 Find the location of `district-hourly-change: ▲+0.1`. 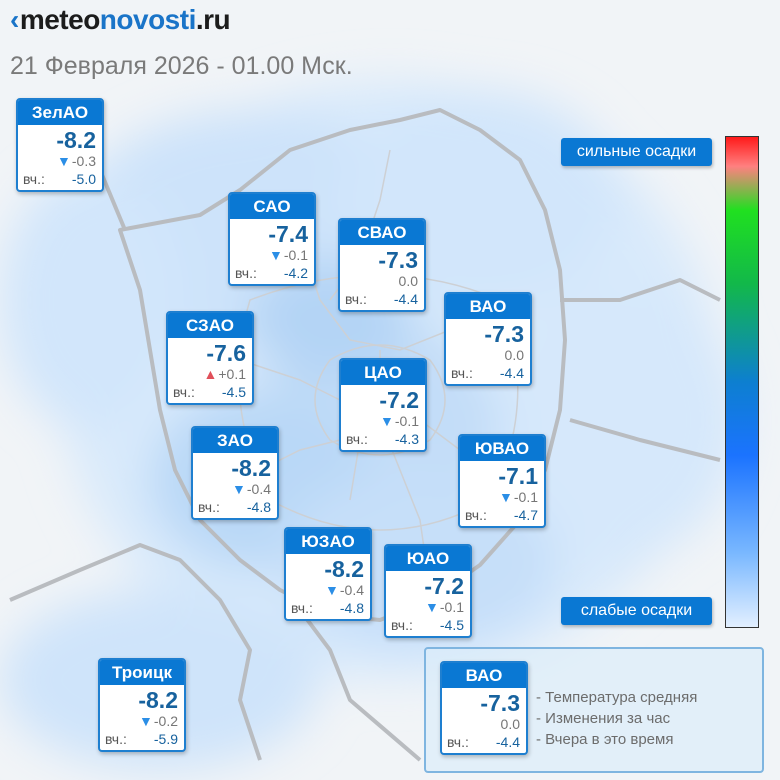

district-hourly-change: ▲+0.1 is located at coordinates (225, 374).